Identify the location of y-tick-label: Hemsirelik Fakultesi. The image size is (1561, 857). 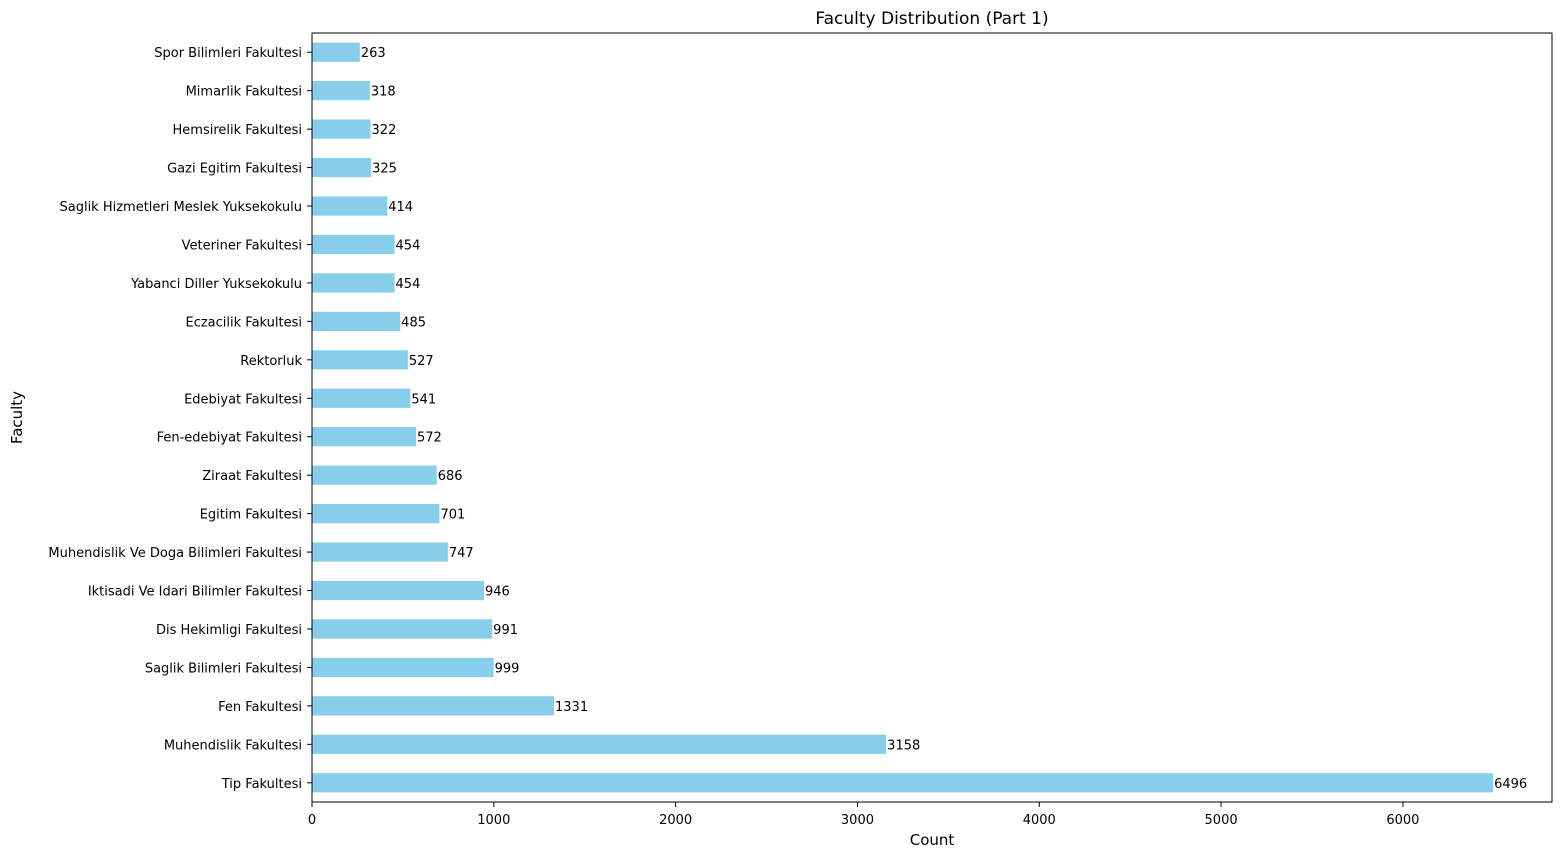
(237, 130).